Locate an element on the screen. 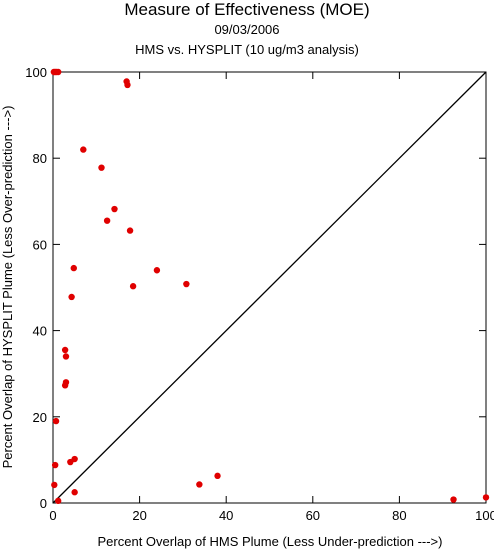 This screenshot has width=494, height=551. x-tick-label: 80 is located at coordinates (399, 515).